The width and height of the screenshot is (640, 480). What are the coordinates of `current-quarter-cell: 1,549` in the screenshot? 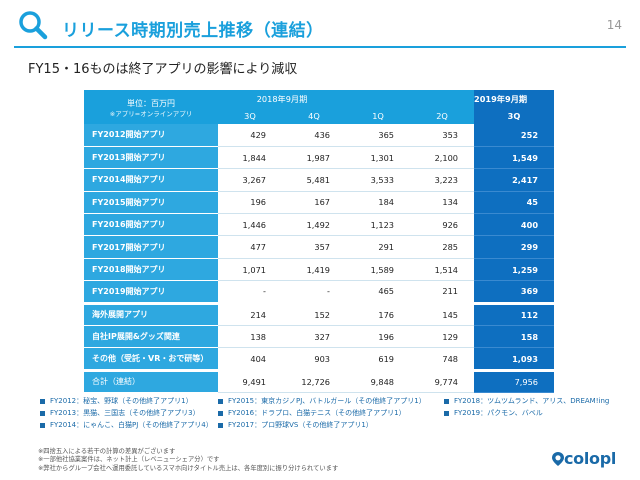 It's located at (514, 158).